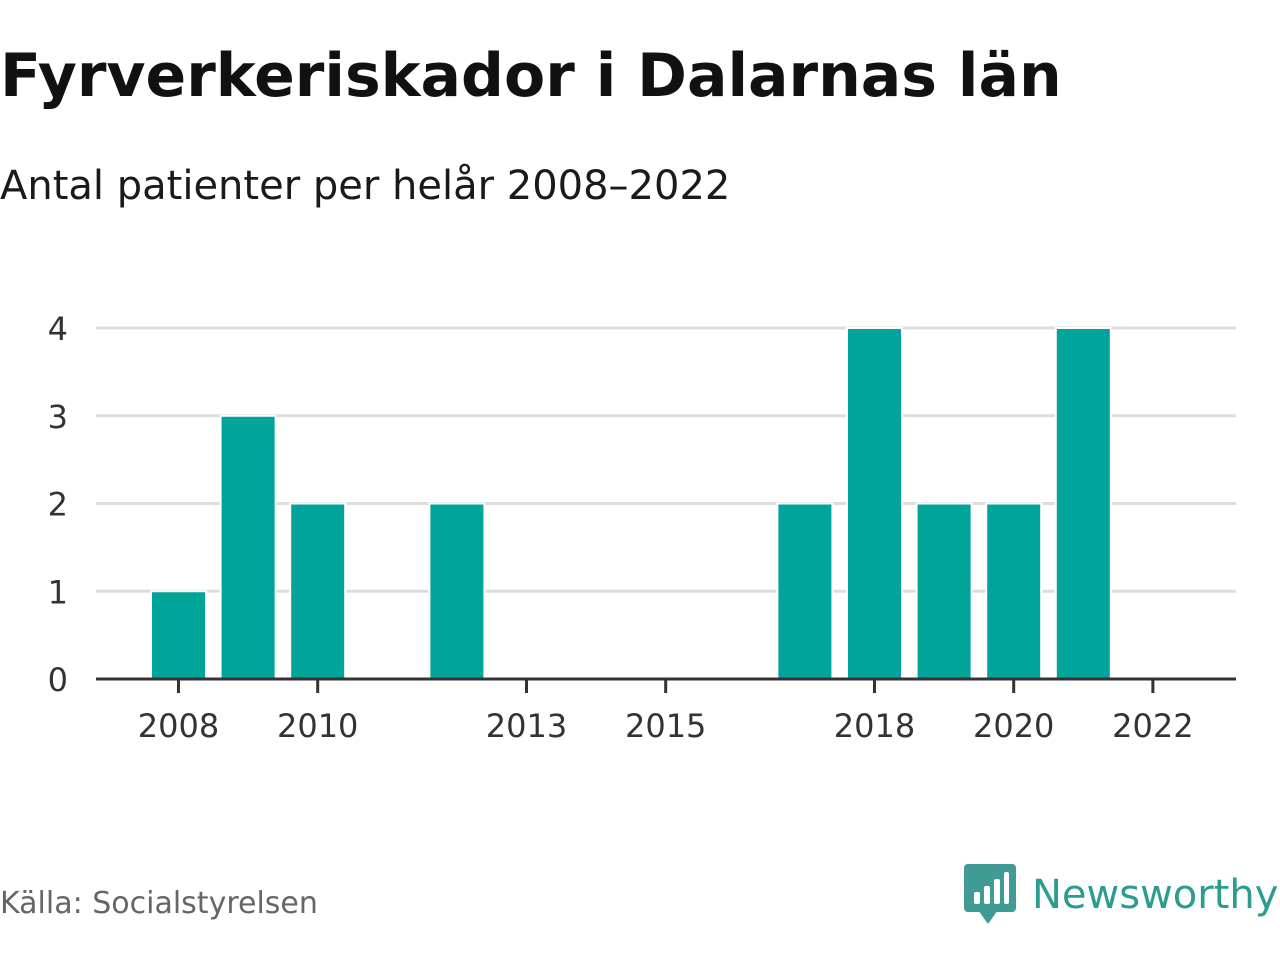  What do you see at coordinates (248, 547) in the screenshot?
I see `bar-2009` at bounding box center [248, 547].